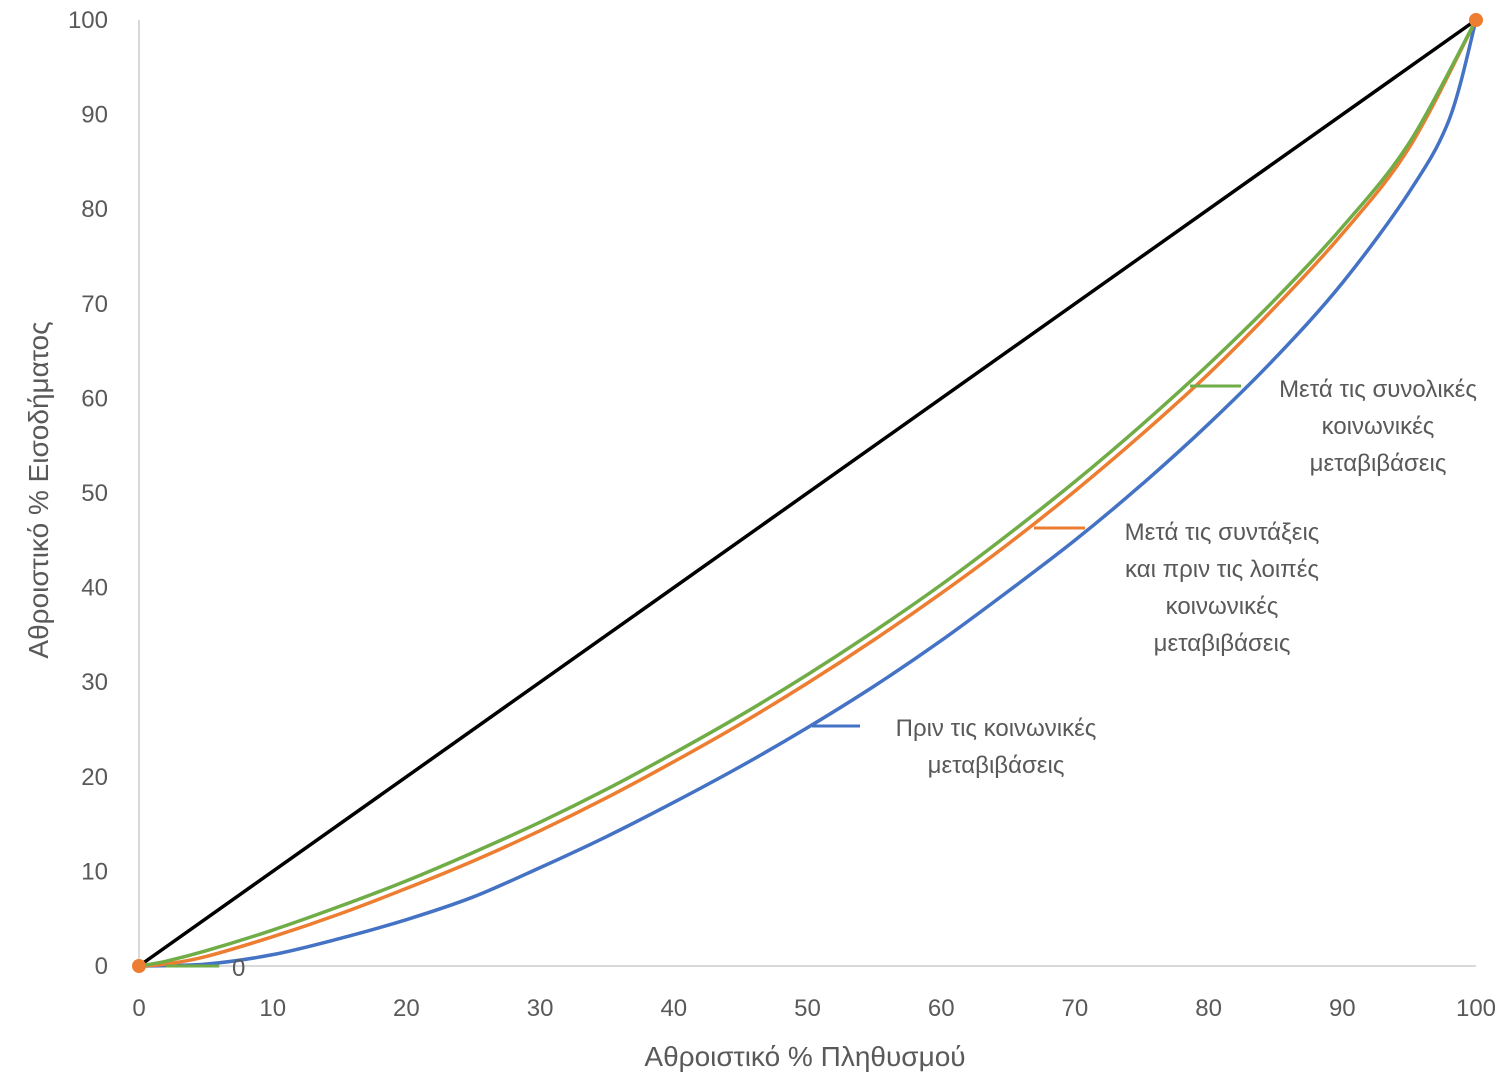 This screenshot has height=1082, width=1511. Describe the element at coordinates (804, 1056) in the screenshot. I see `x-axis-title: Αθροιστικό % Πληθυσμού` at that location.